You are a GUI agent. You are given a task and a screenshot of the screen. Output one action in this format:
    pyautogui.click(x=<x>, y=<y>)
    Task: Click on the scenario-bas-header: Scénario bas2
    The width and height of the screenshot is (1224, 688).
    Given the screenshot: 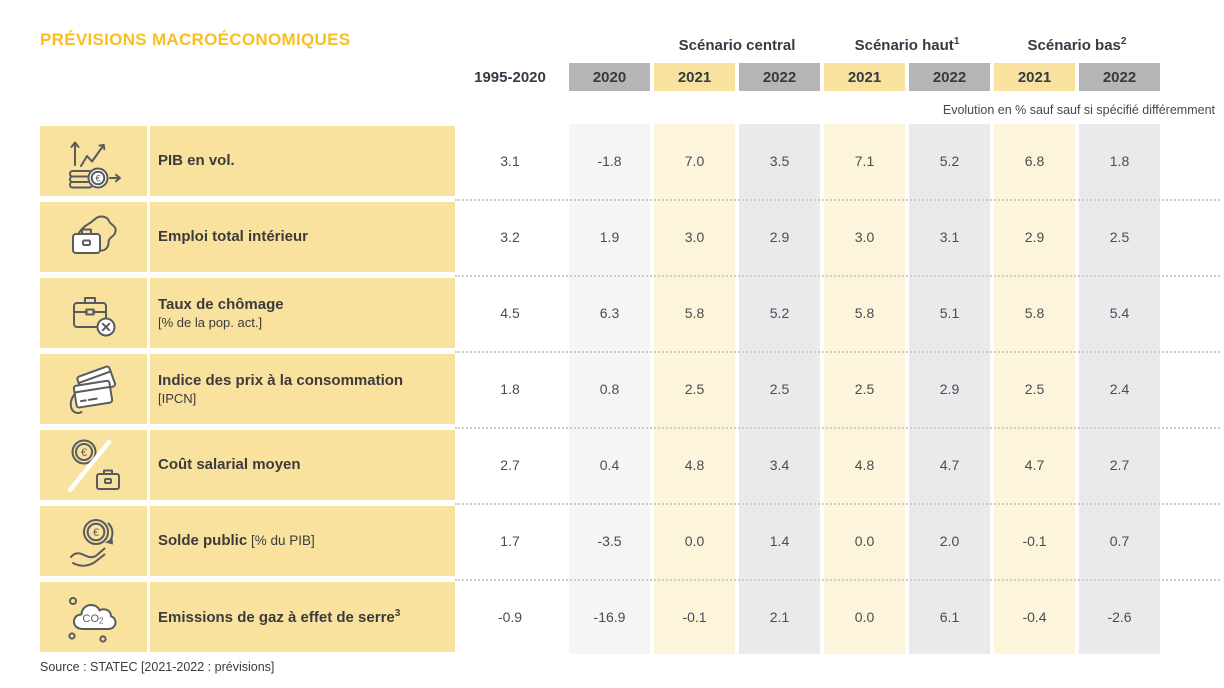 What is the action you would take?
    pyautogui.click(x=1077, y=45)
    